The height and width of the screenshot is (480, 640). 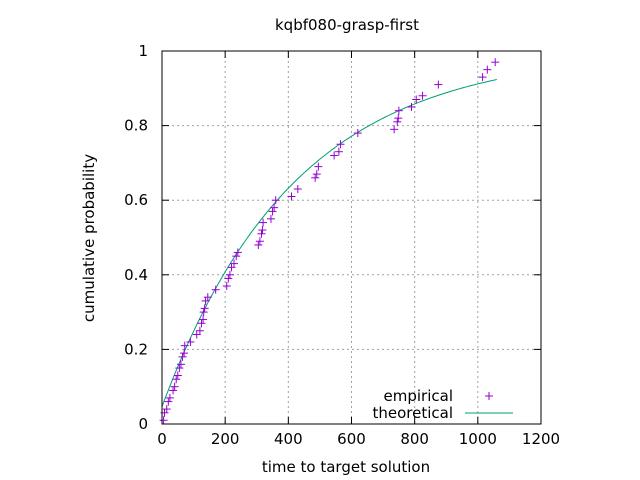 What do you see at coordinates (89, 238) in the screenshot?
I see `y-axis-label: cumulative probability` at bounding box center [89, 238].